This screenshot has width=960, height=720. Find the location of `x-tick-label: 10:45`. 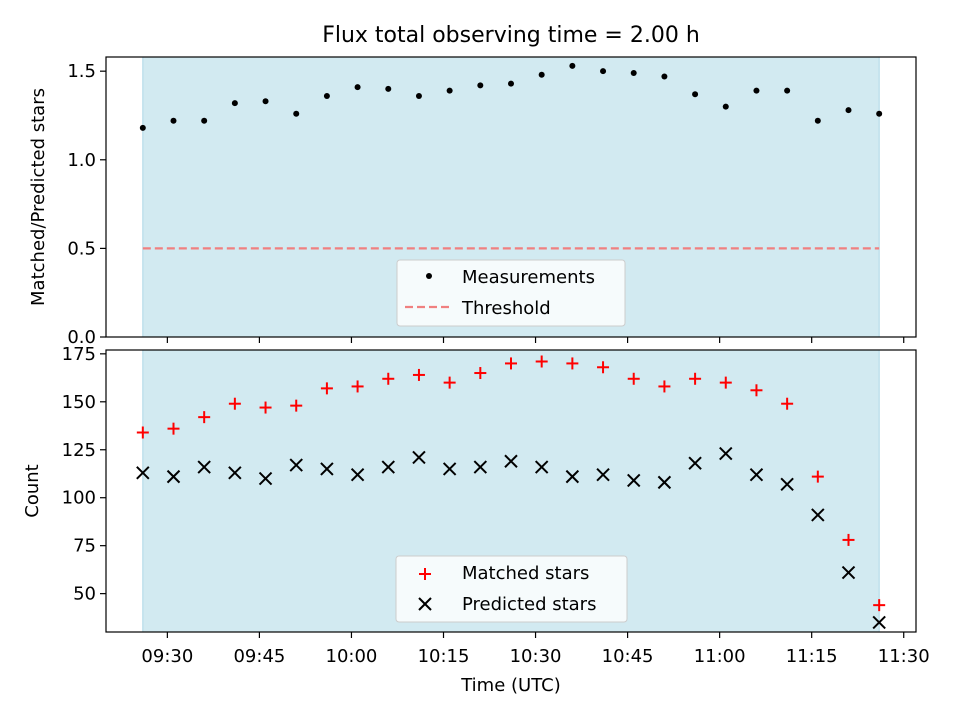

x-tick-label: 10:45 is located at coordinates (628, 656).